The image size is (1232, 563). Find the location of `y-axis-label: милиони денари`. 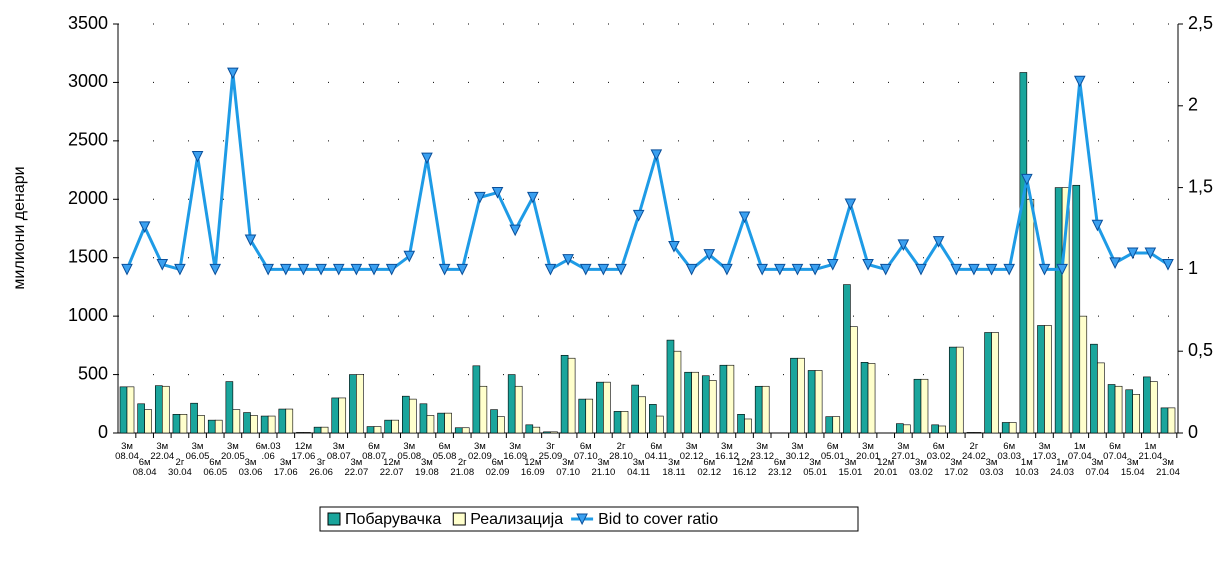

y-axis-label: милиони денари is located at coordinates (19, 227).